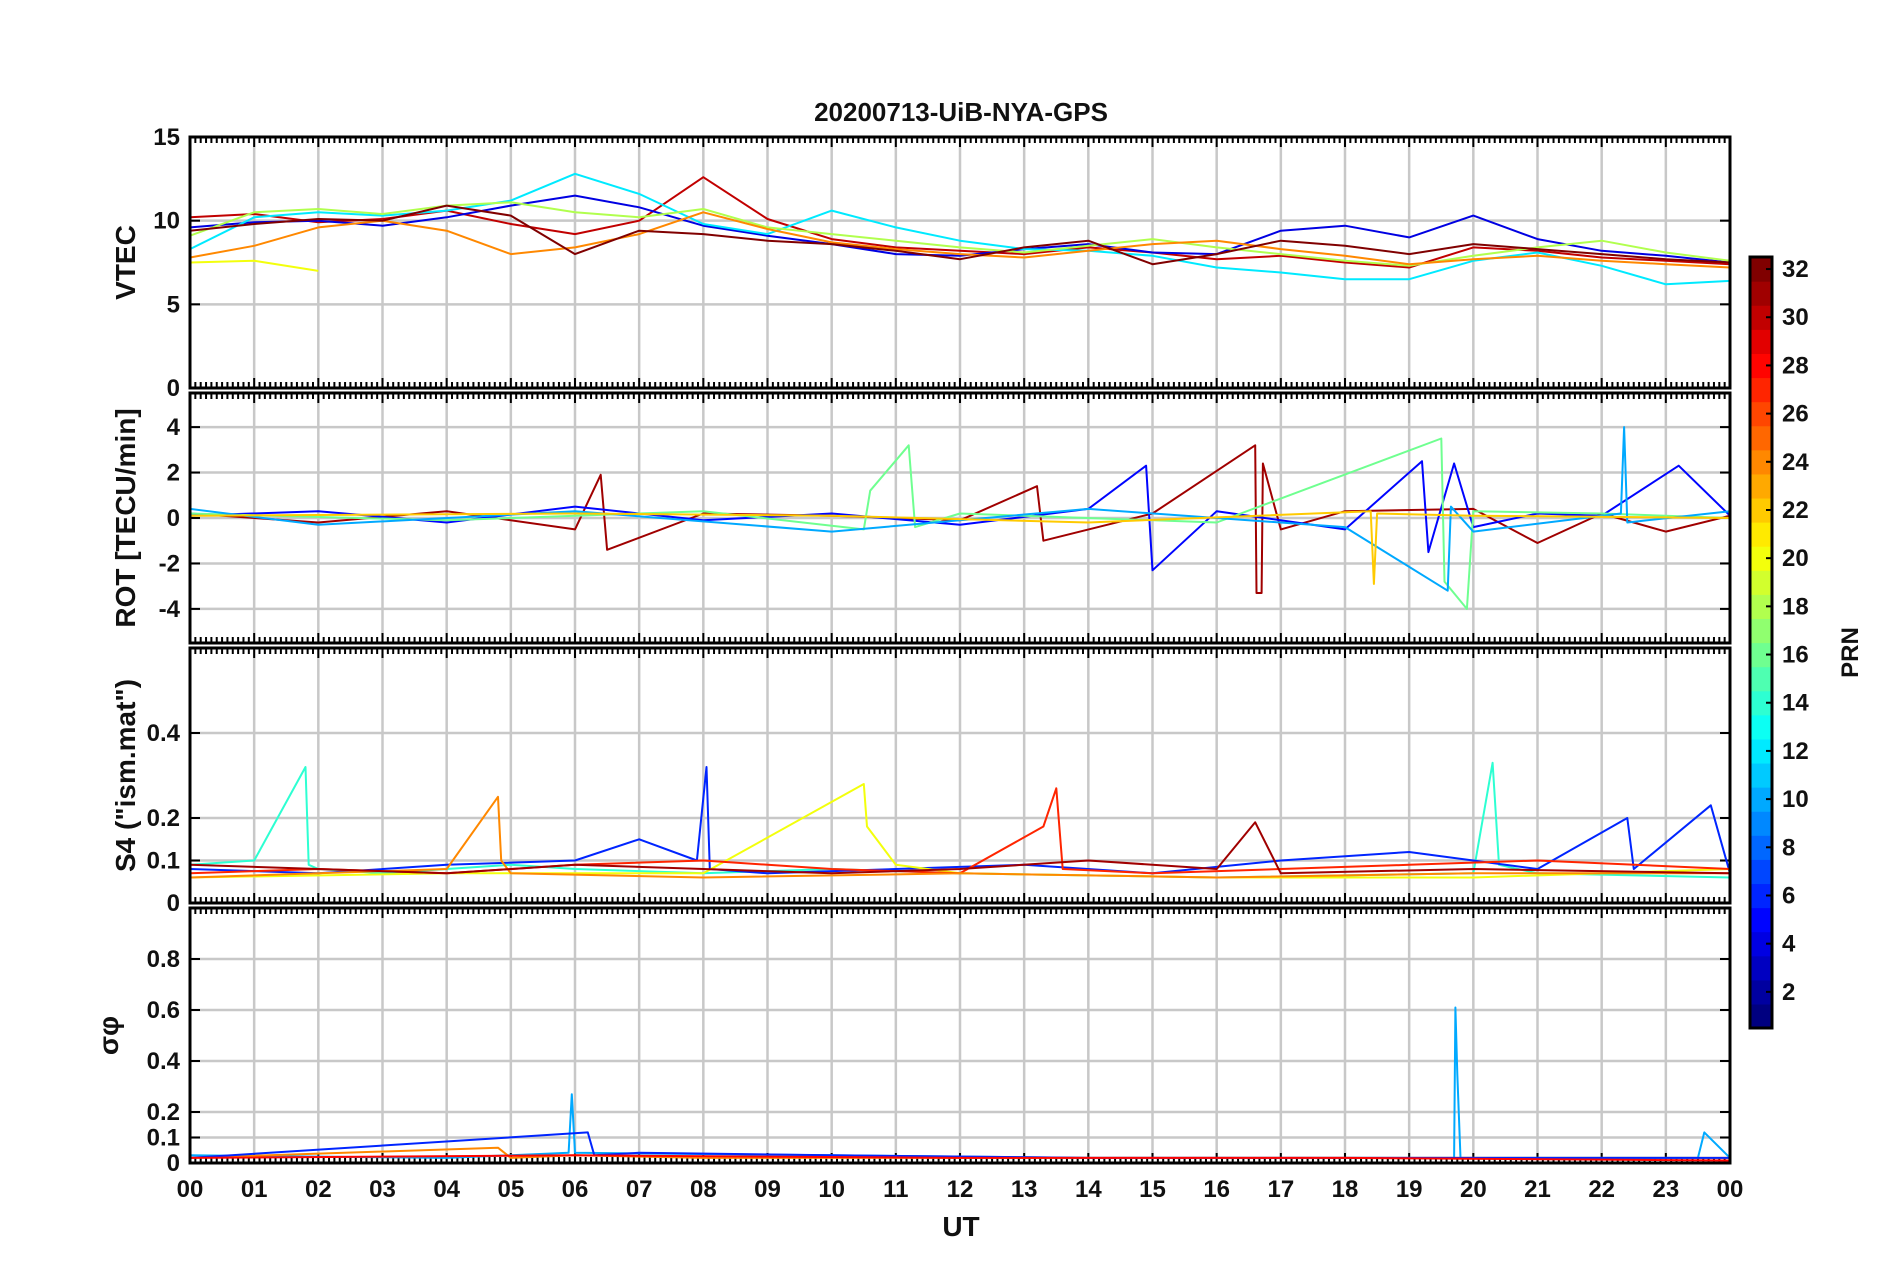 This screenshot has height=1272, width=1902. What do you see at coordinates (1345, 1189) in the screenshot?
I see `x-tick-label: 18` at bounding box center [1345, 1189].